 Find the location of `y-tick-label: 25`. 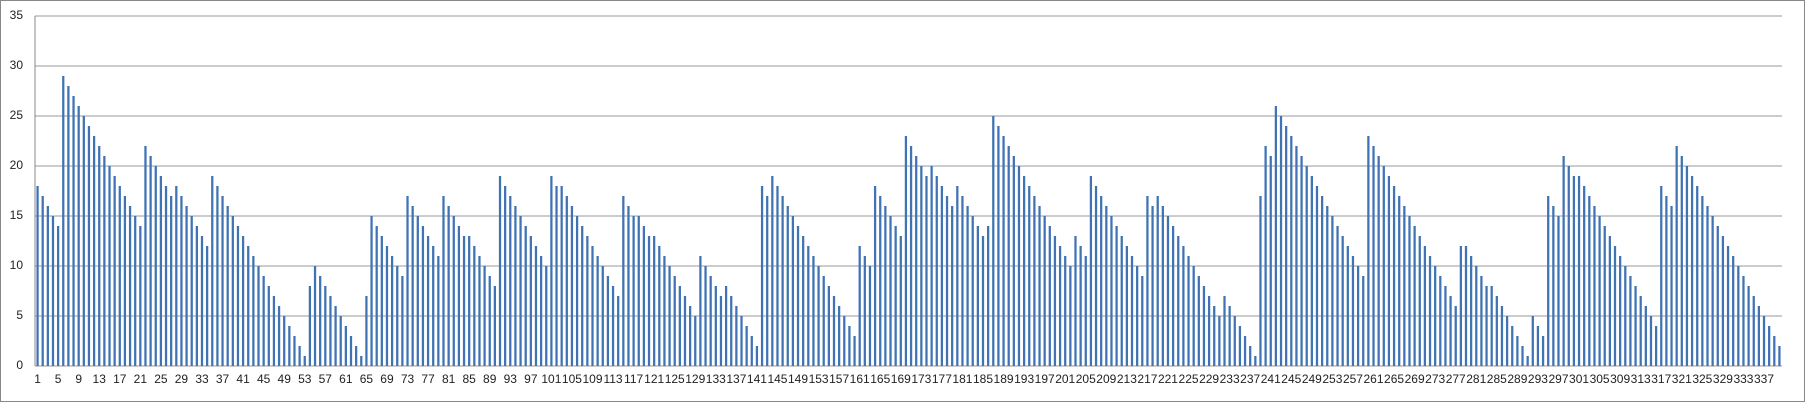

y-tick-label: 25 is located at coordinates (17, 115).